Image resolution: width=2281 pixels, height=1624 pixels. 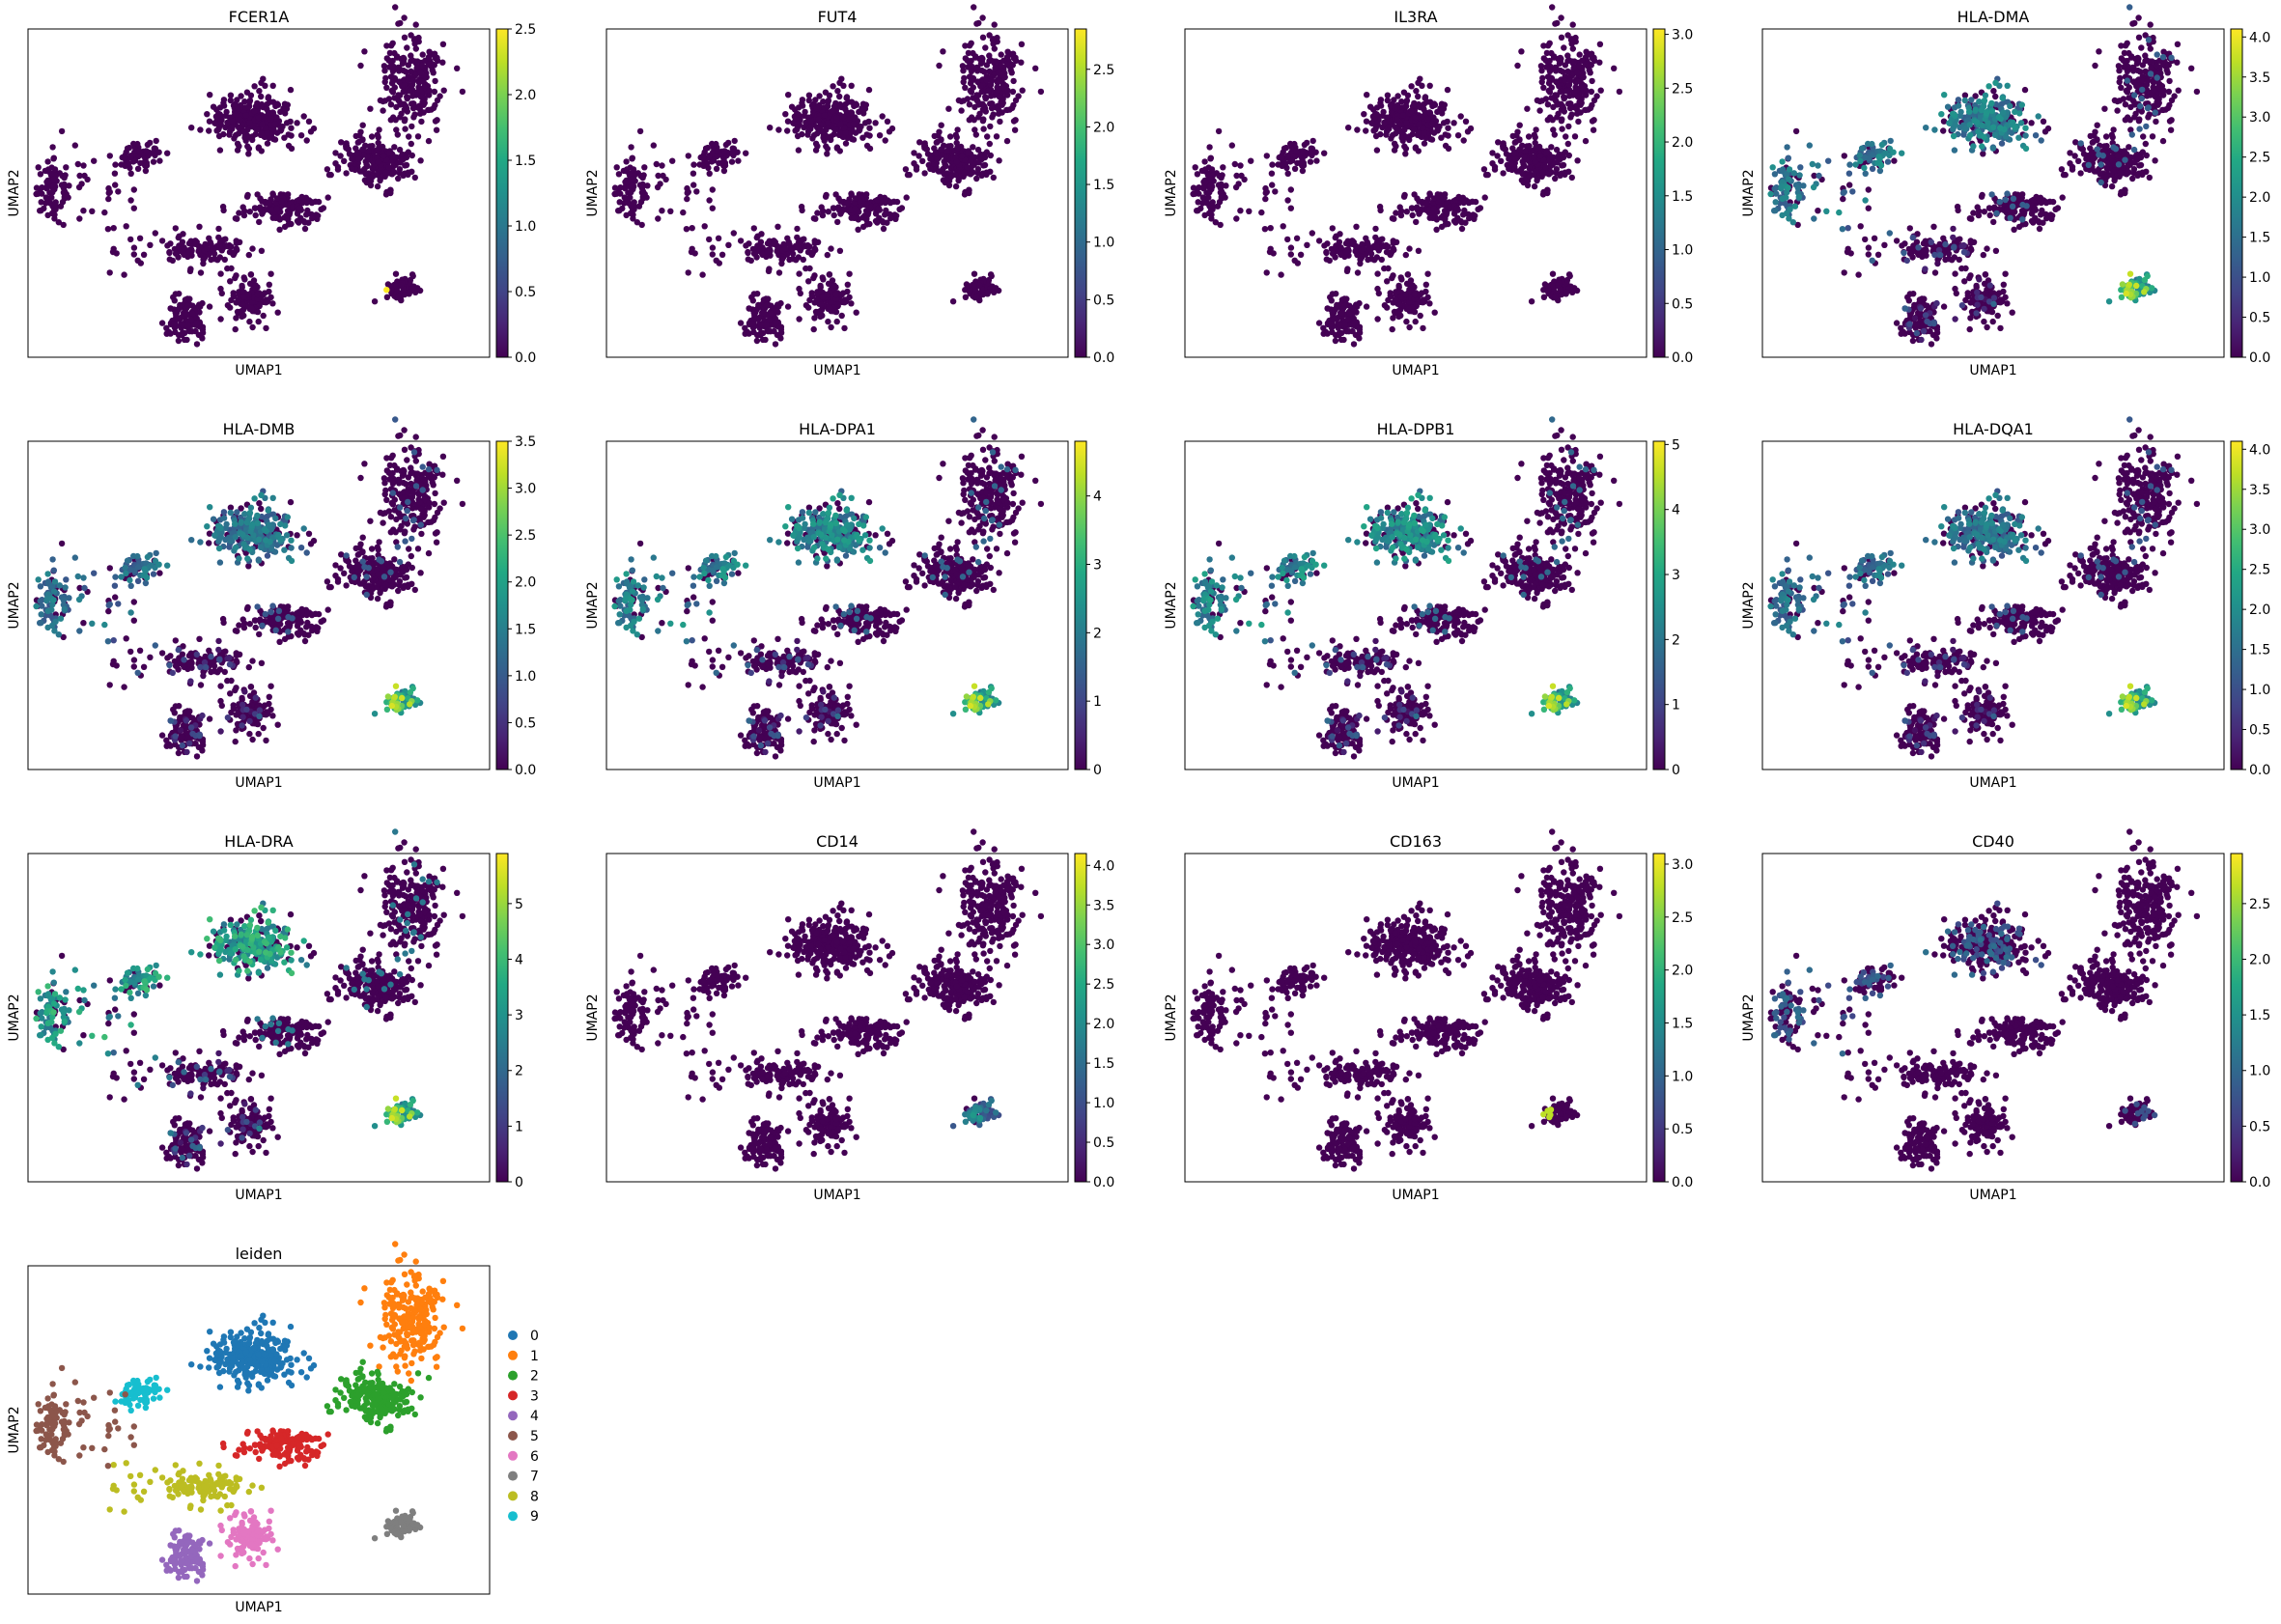 What do you see at coordinates (1415, 371) in the screenshot?
I see `x-axis-label: UMAP1` at bounding box center [1415, 371].